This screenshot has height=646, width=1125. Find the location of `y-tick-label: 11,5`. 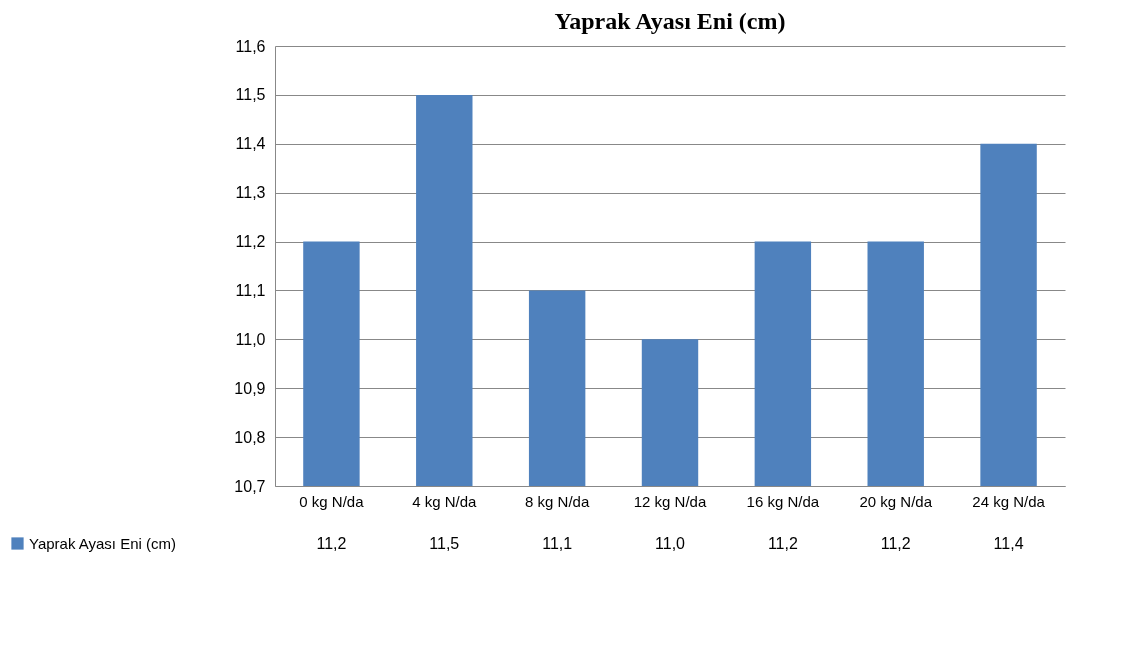

y-tick-label: 11,5 is located at coordinates (250, 95).